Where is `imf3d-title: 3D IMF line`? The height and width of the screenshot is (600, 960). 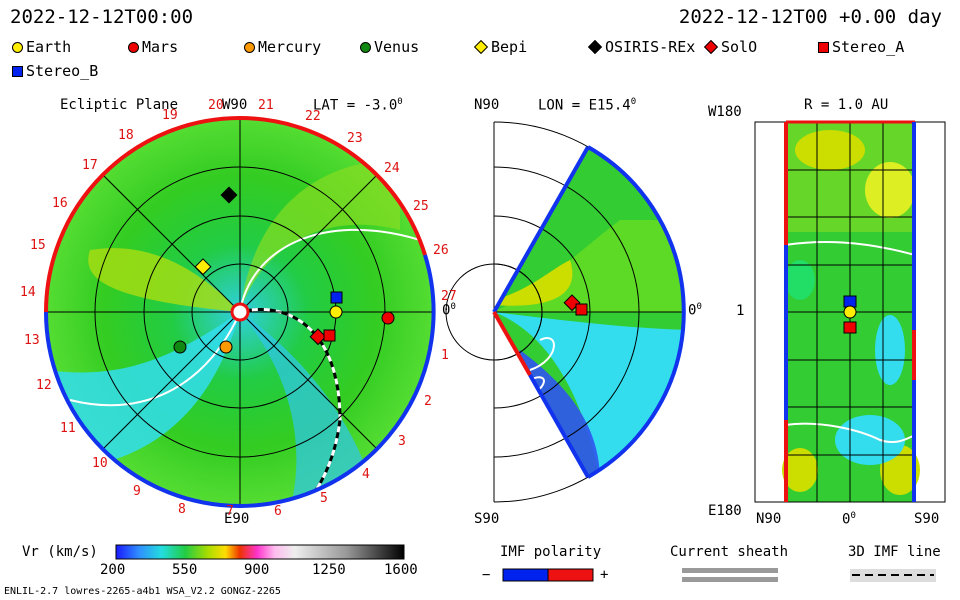 imf3d-title: 3D IMF line is located at coordinates (894, 552).